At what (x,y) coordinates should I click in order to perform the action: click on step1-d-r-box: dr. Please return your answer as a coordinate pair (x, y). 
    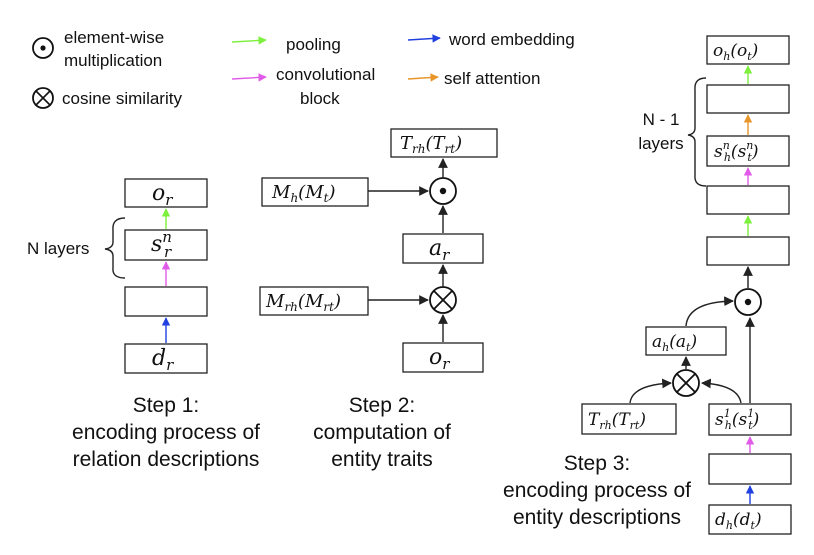
    Looking at the image, I should click on (166, 358).